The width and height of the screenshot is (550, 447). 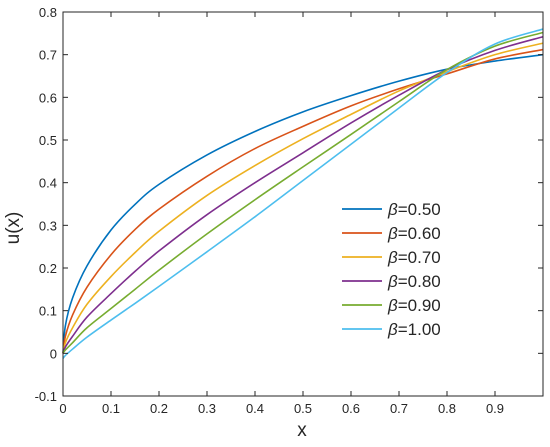 What do you see at coordinates (255, 408) in the screenshot?
I see `x-tick-label: 0.4` at bounding box center [255, 408].